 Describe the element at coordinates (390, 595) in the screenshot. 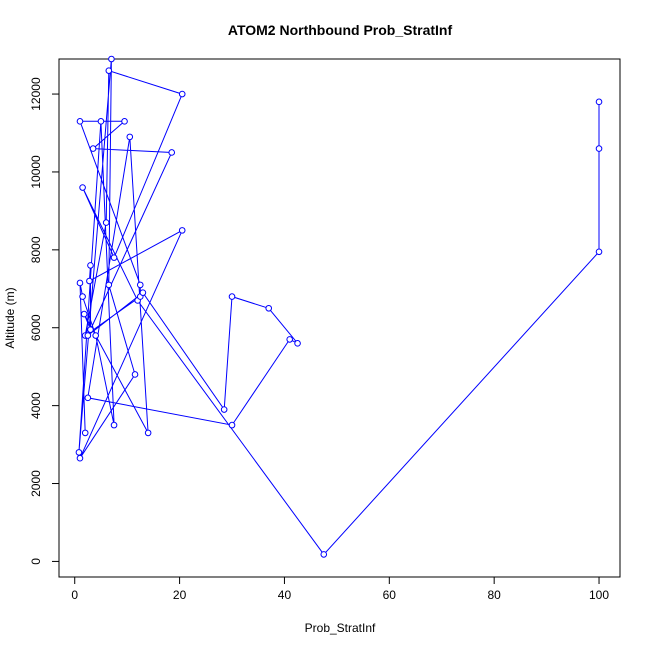

I see `x-tick-label: 60` at that location.